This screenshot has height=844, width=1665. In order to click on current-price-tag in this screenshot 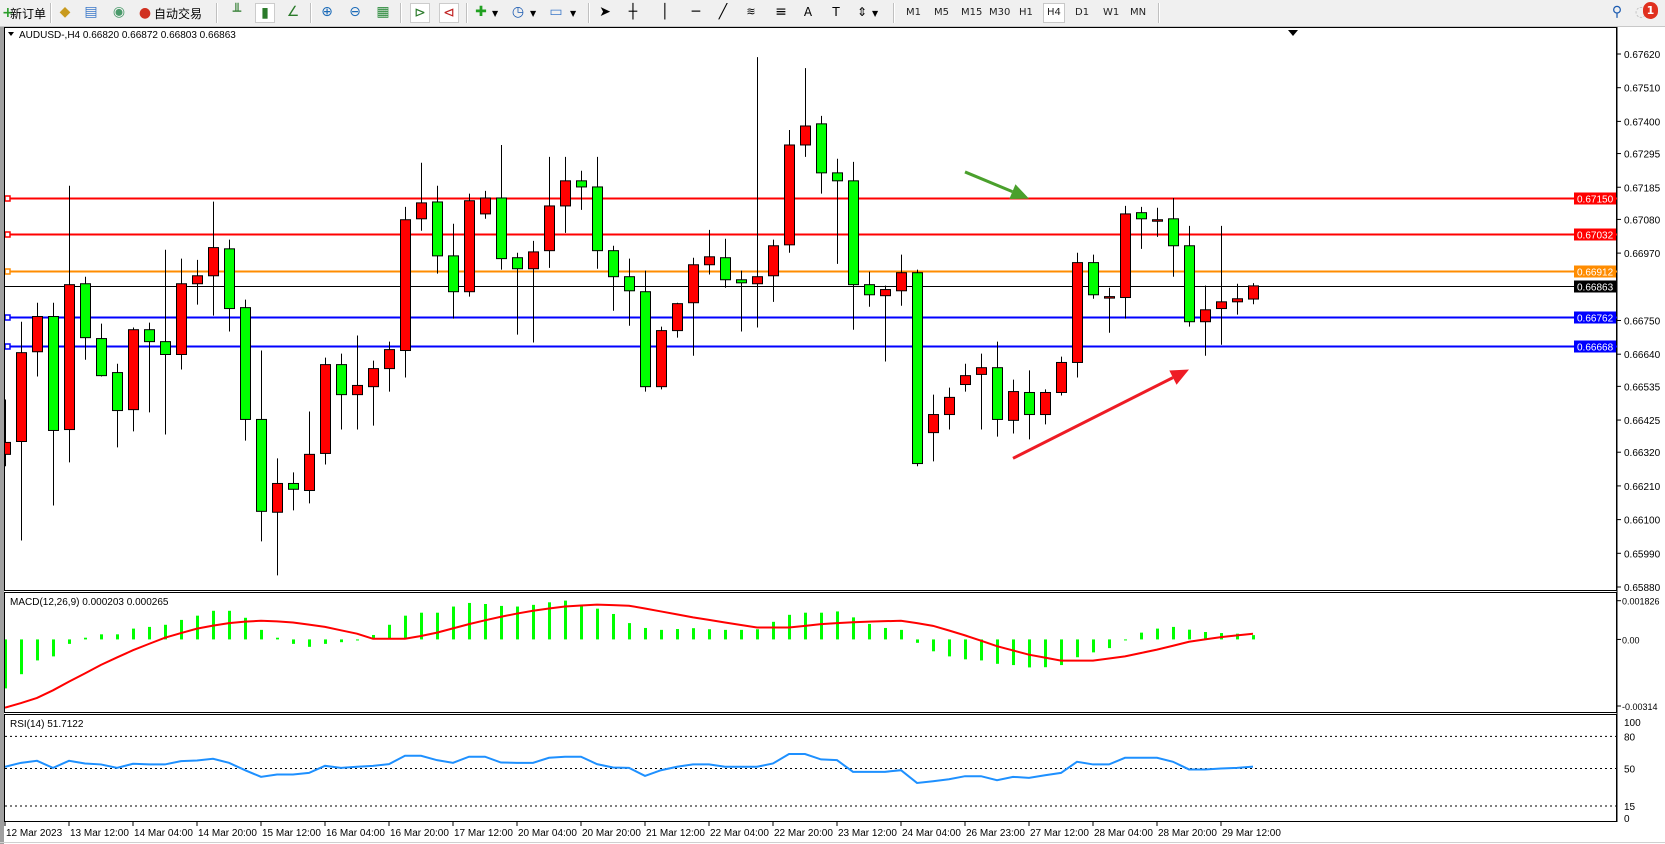, I will do `click(1595, 286)`.